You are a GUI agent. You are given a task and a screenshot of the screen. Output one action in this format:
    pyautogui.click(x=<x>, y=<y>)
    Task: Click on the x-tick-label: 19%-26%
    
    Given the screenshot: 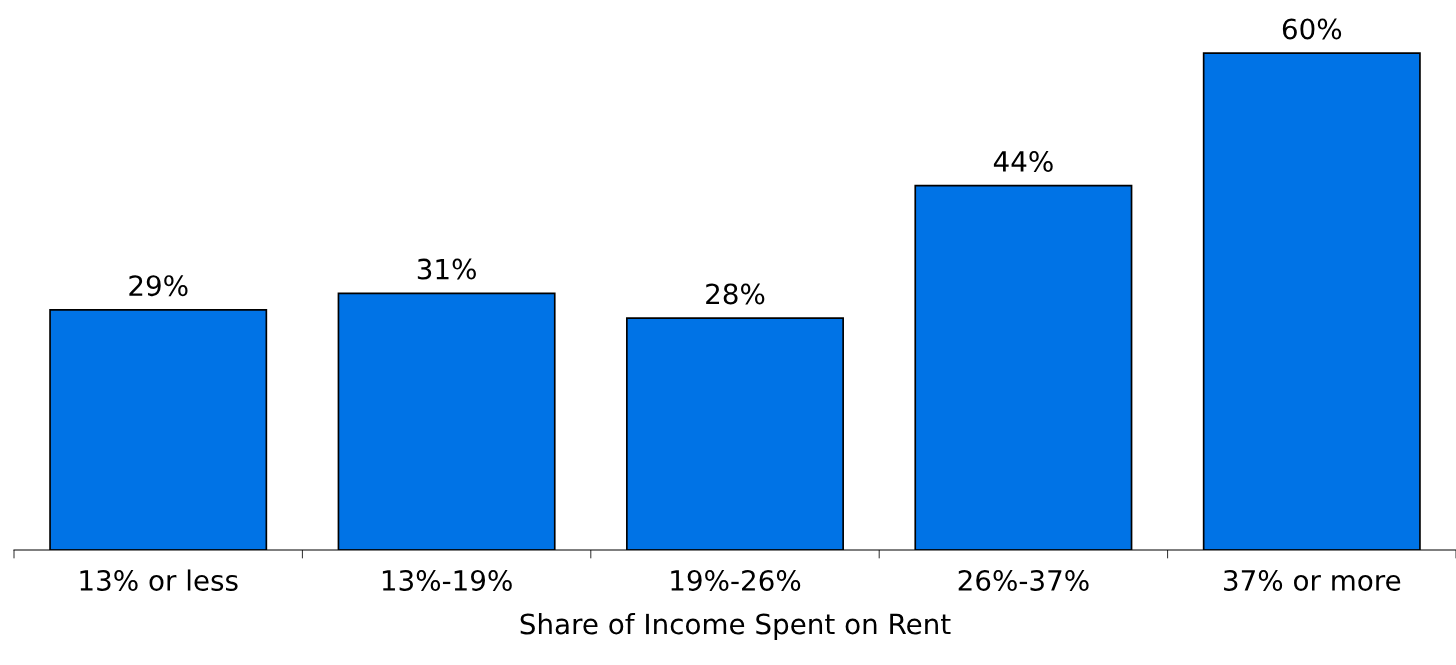 What is the action you would take?
    pyautogui.click(x=736, y=580)
    